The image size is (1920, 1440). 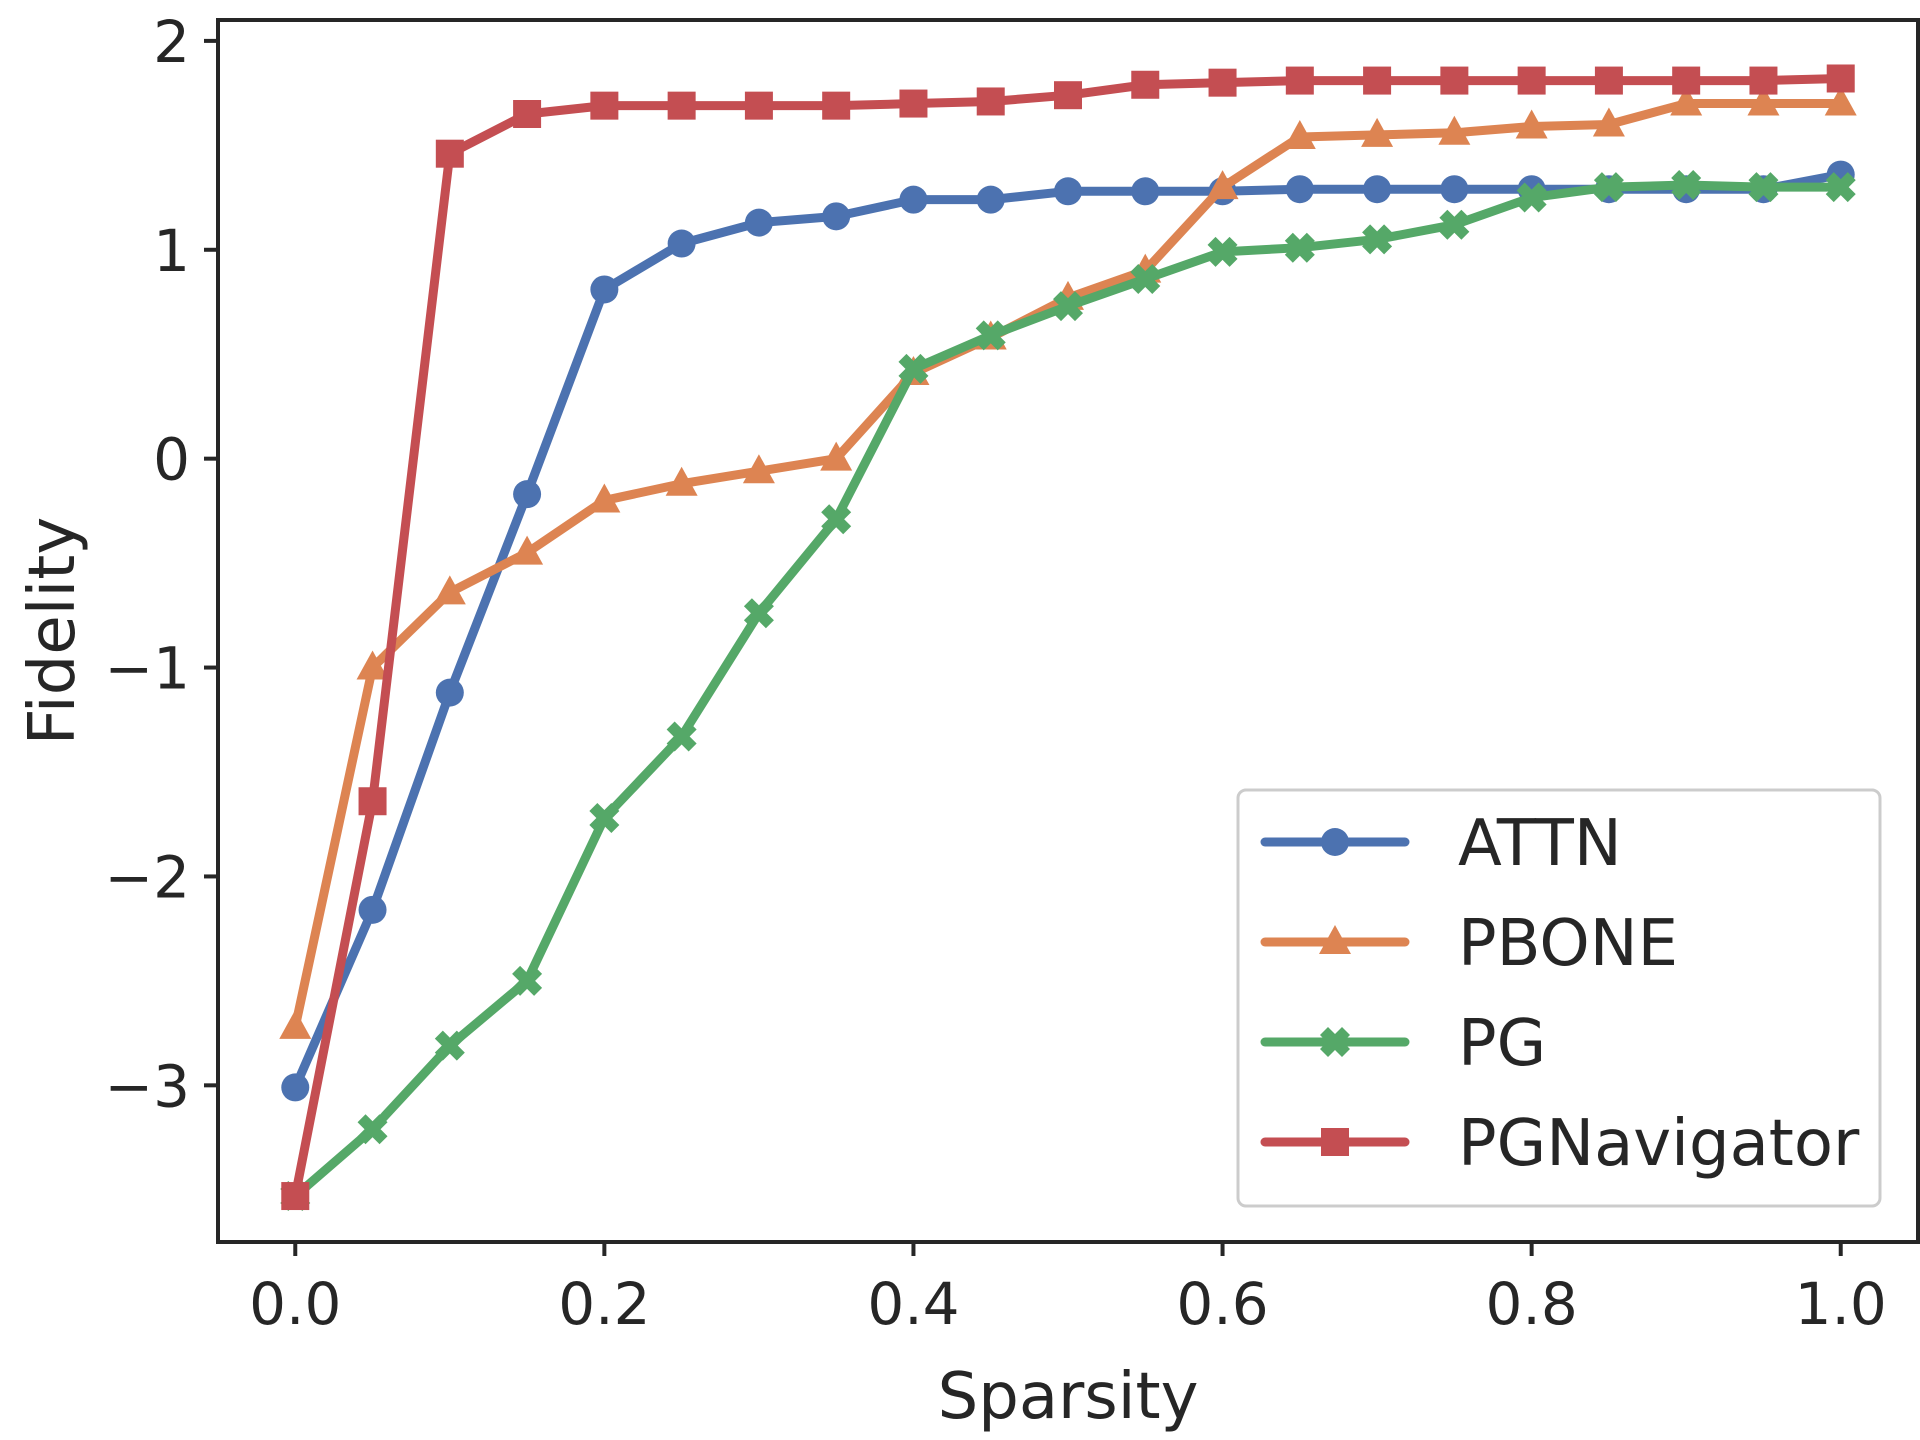 I want to click on y-axis-title: Fidelity, so click(x=53, y=631).